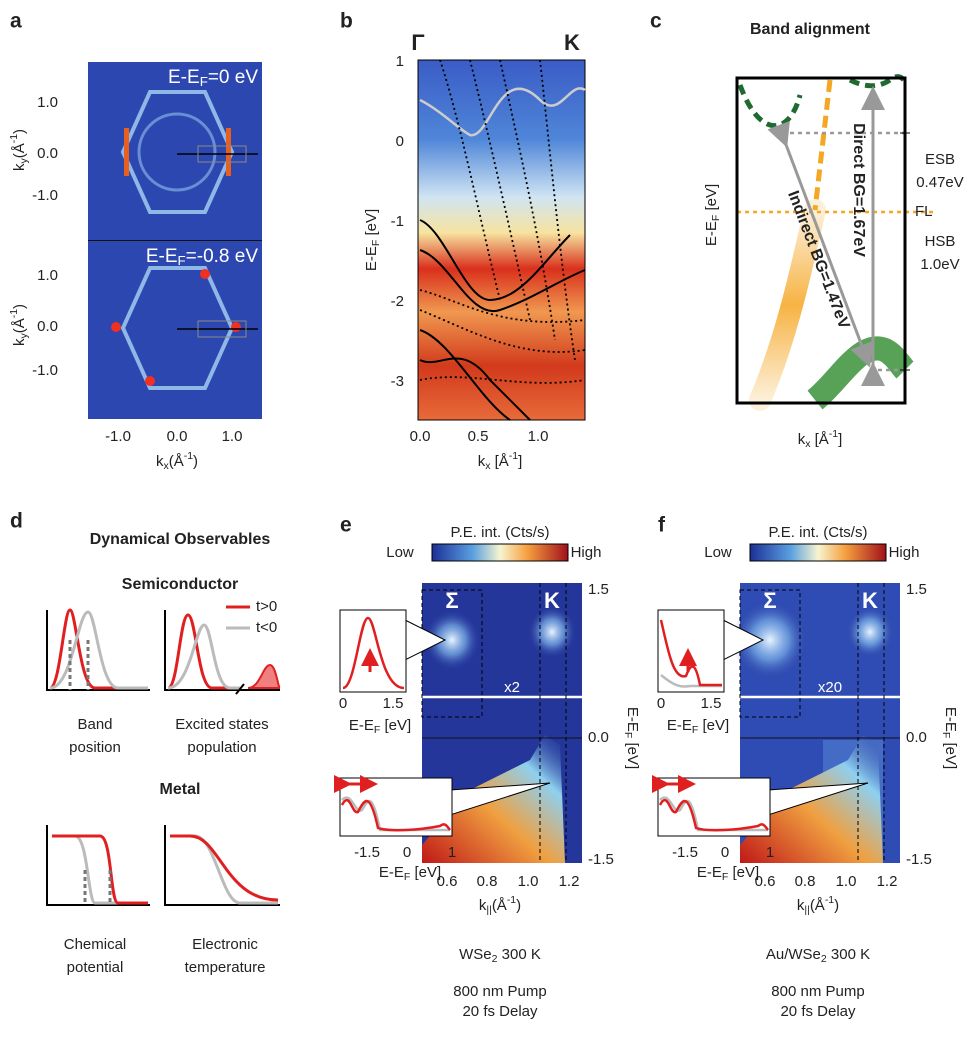  Describe the element at coordinates (765, 881) in the screenshot. I see `x-tick-label: 0.6` at that location.